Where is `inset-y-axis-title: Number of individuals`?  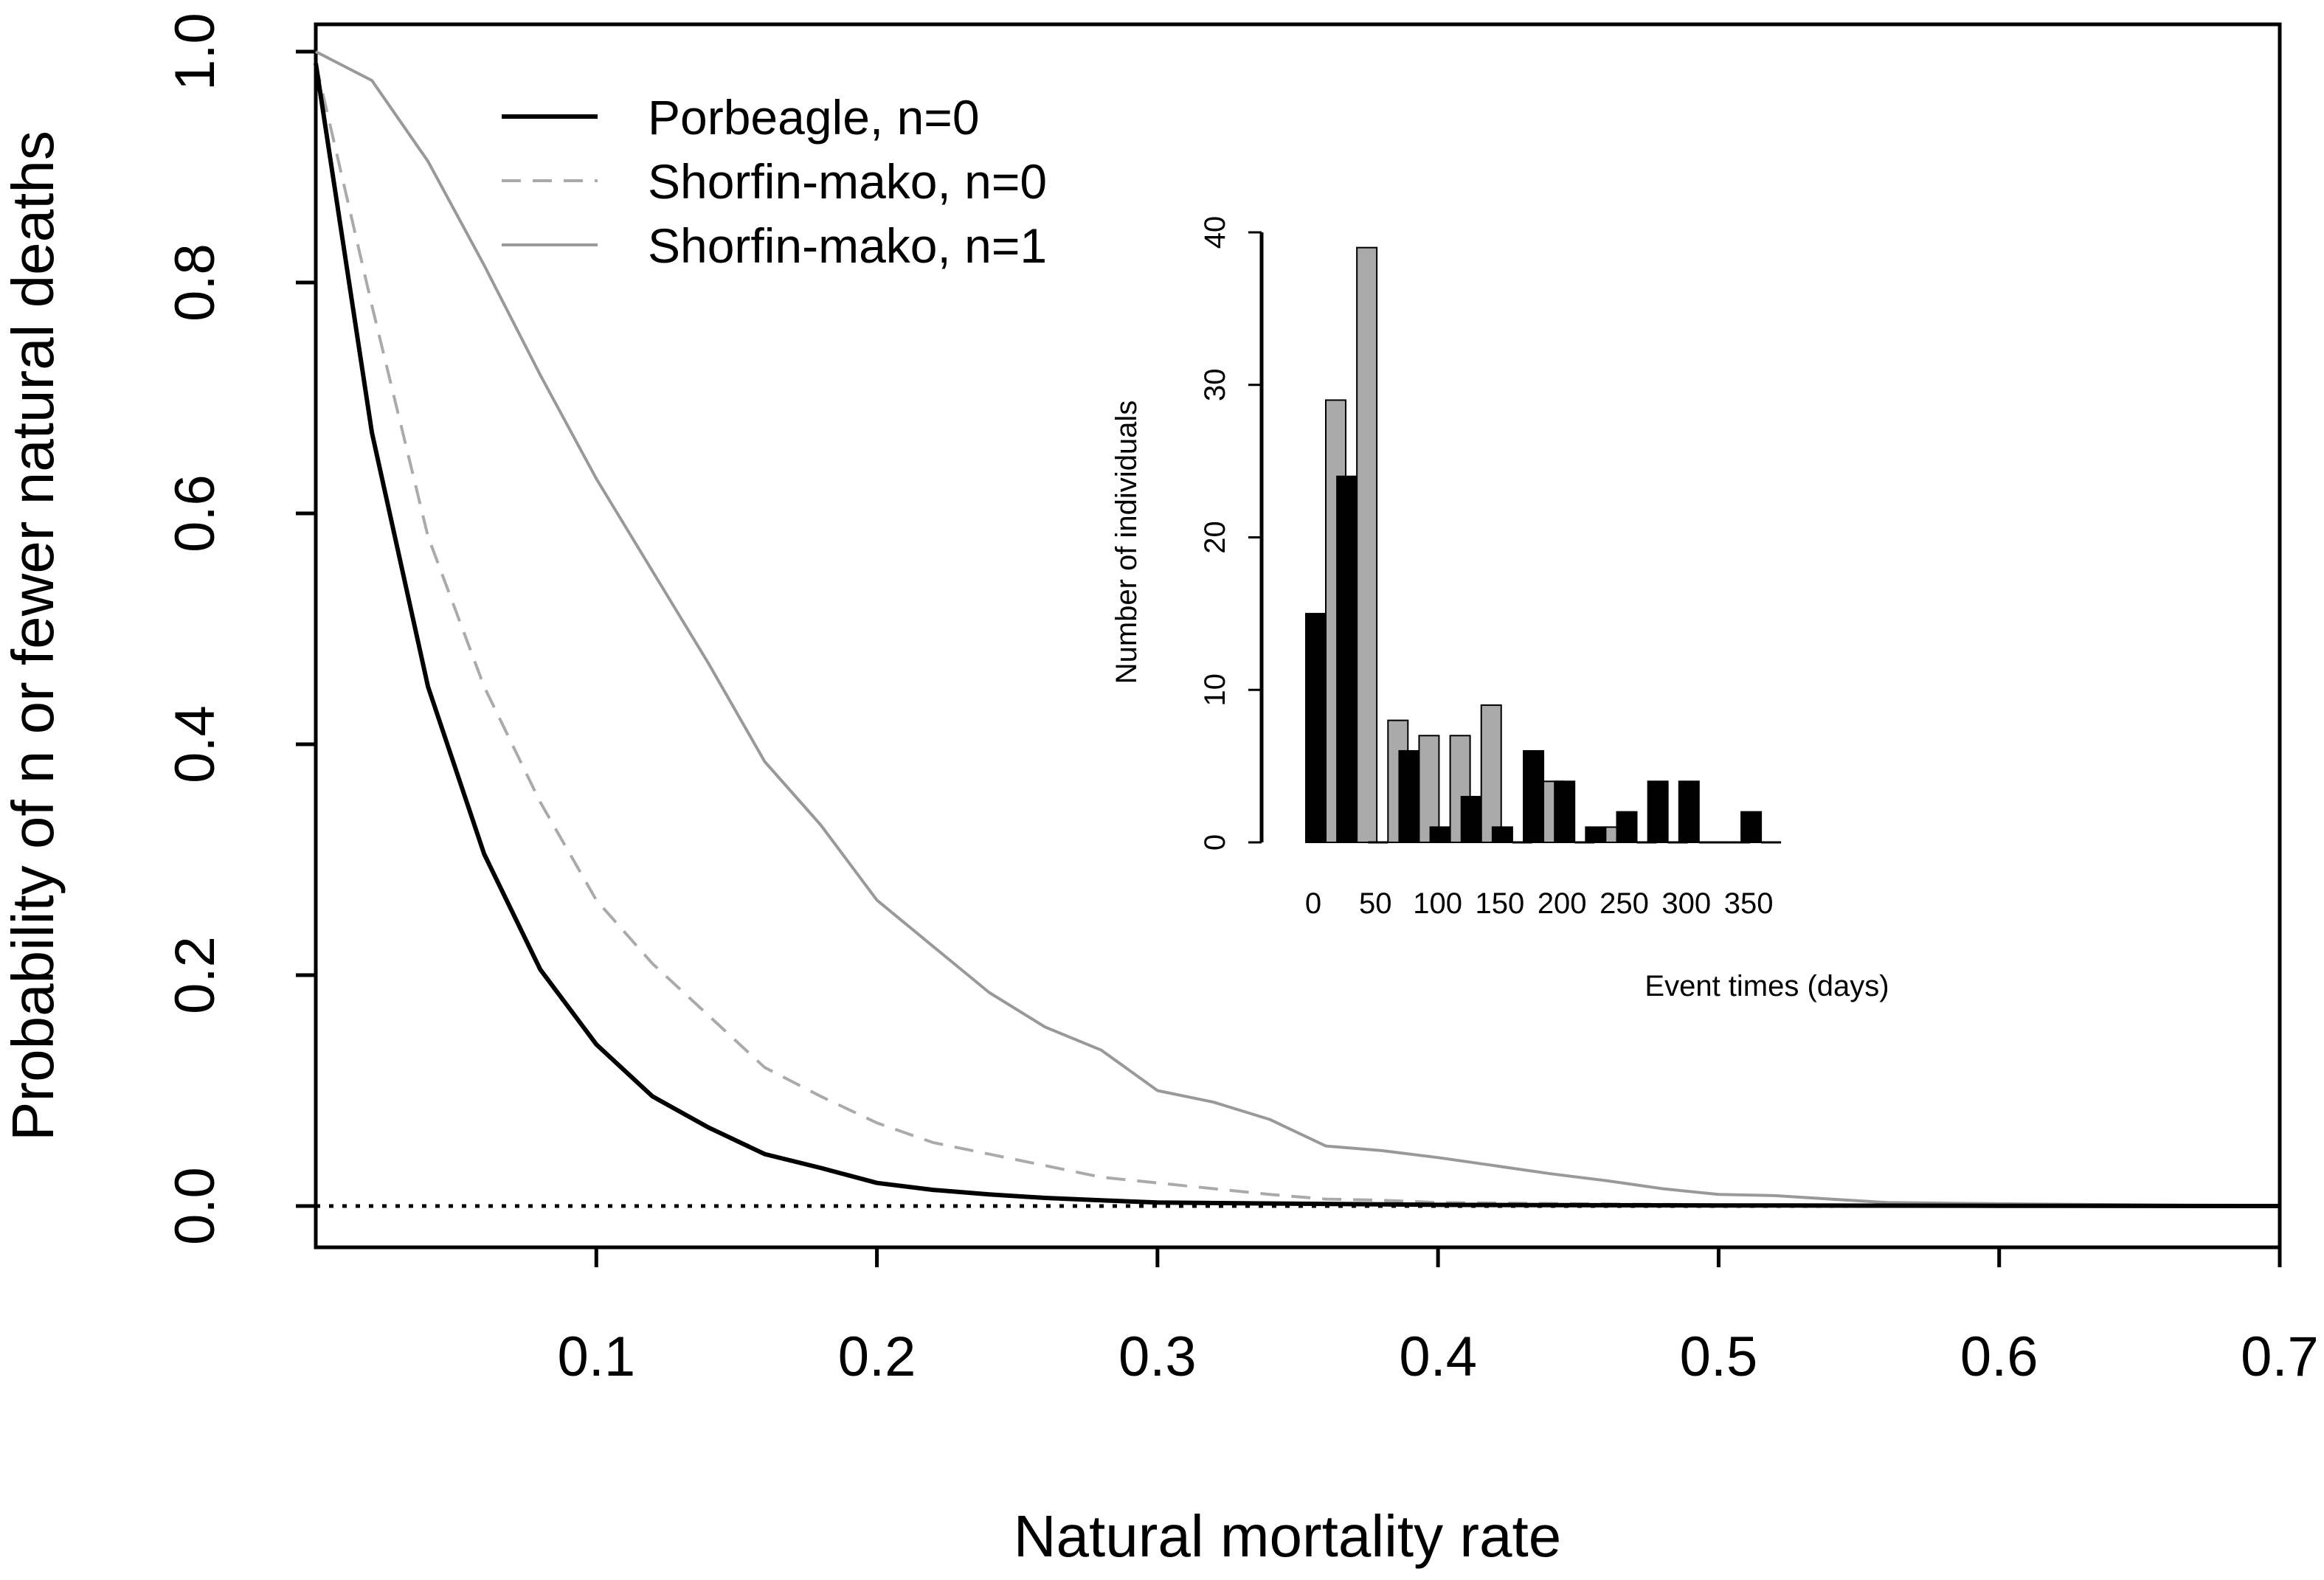
inset-y-axis-title: Number of individuals is located at coordinates (1126, 543).